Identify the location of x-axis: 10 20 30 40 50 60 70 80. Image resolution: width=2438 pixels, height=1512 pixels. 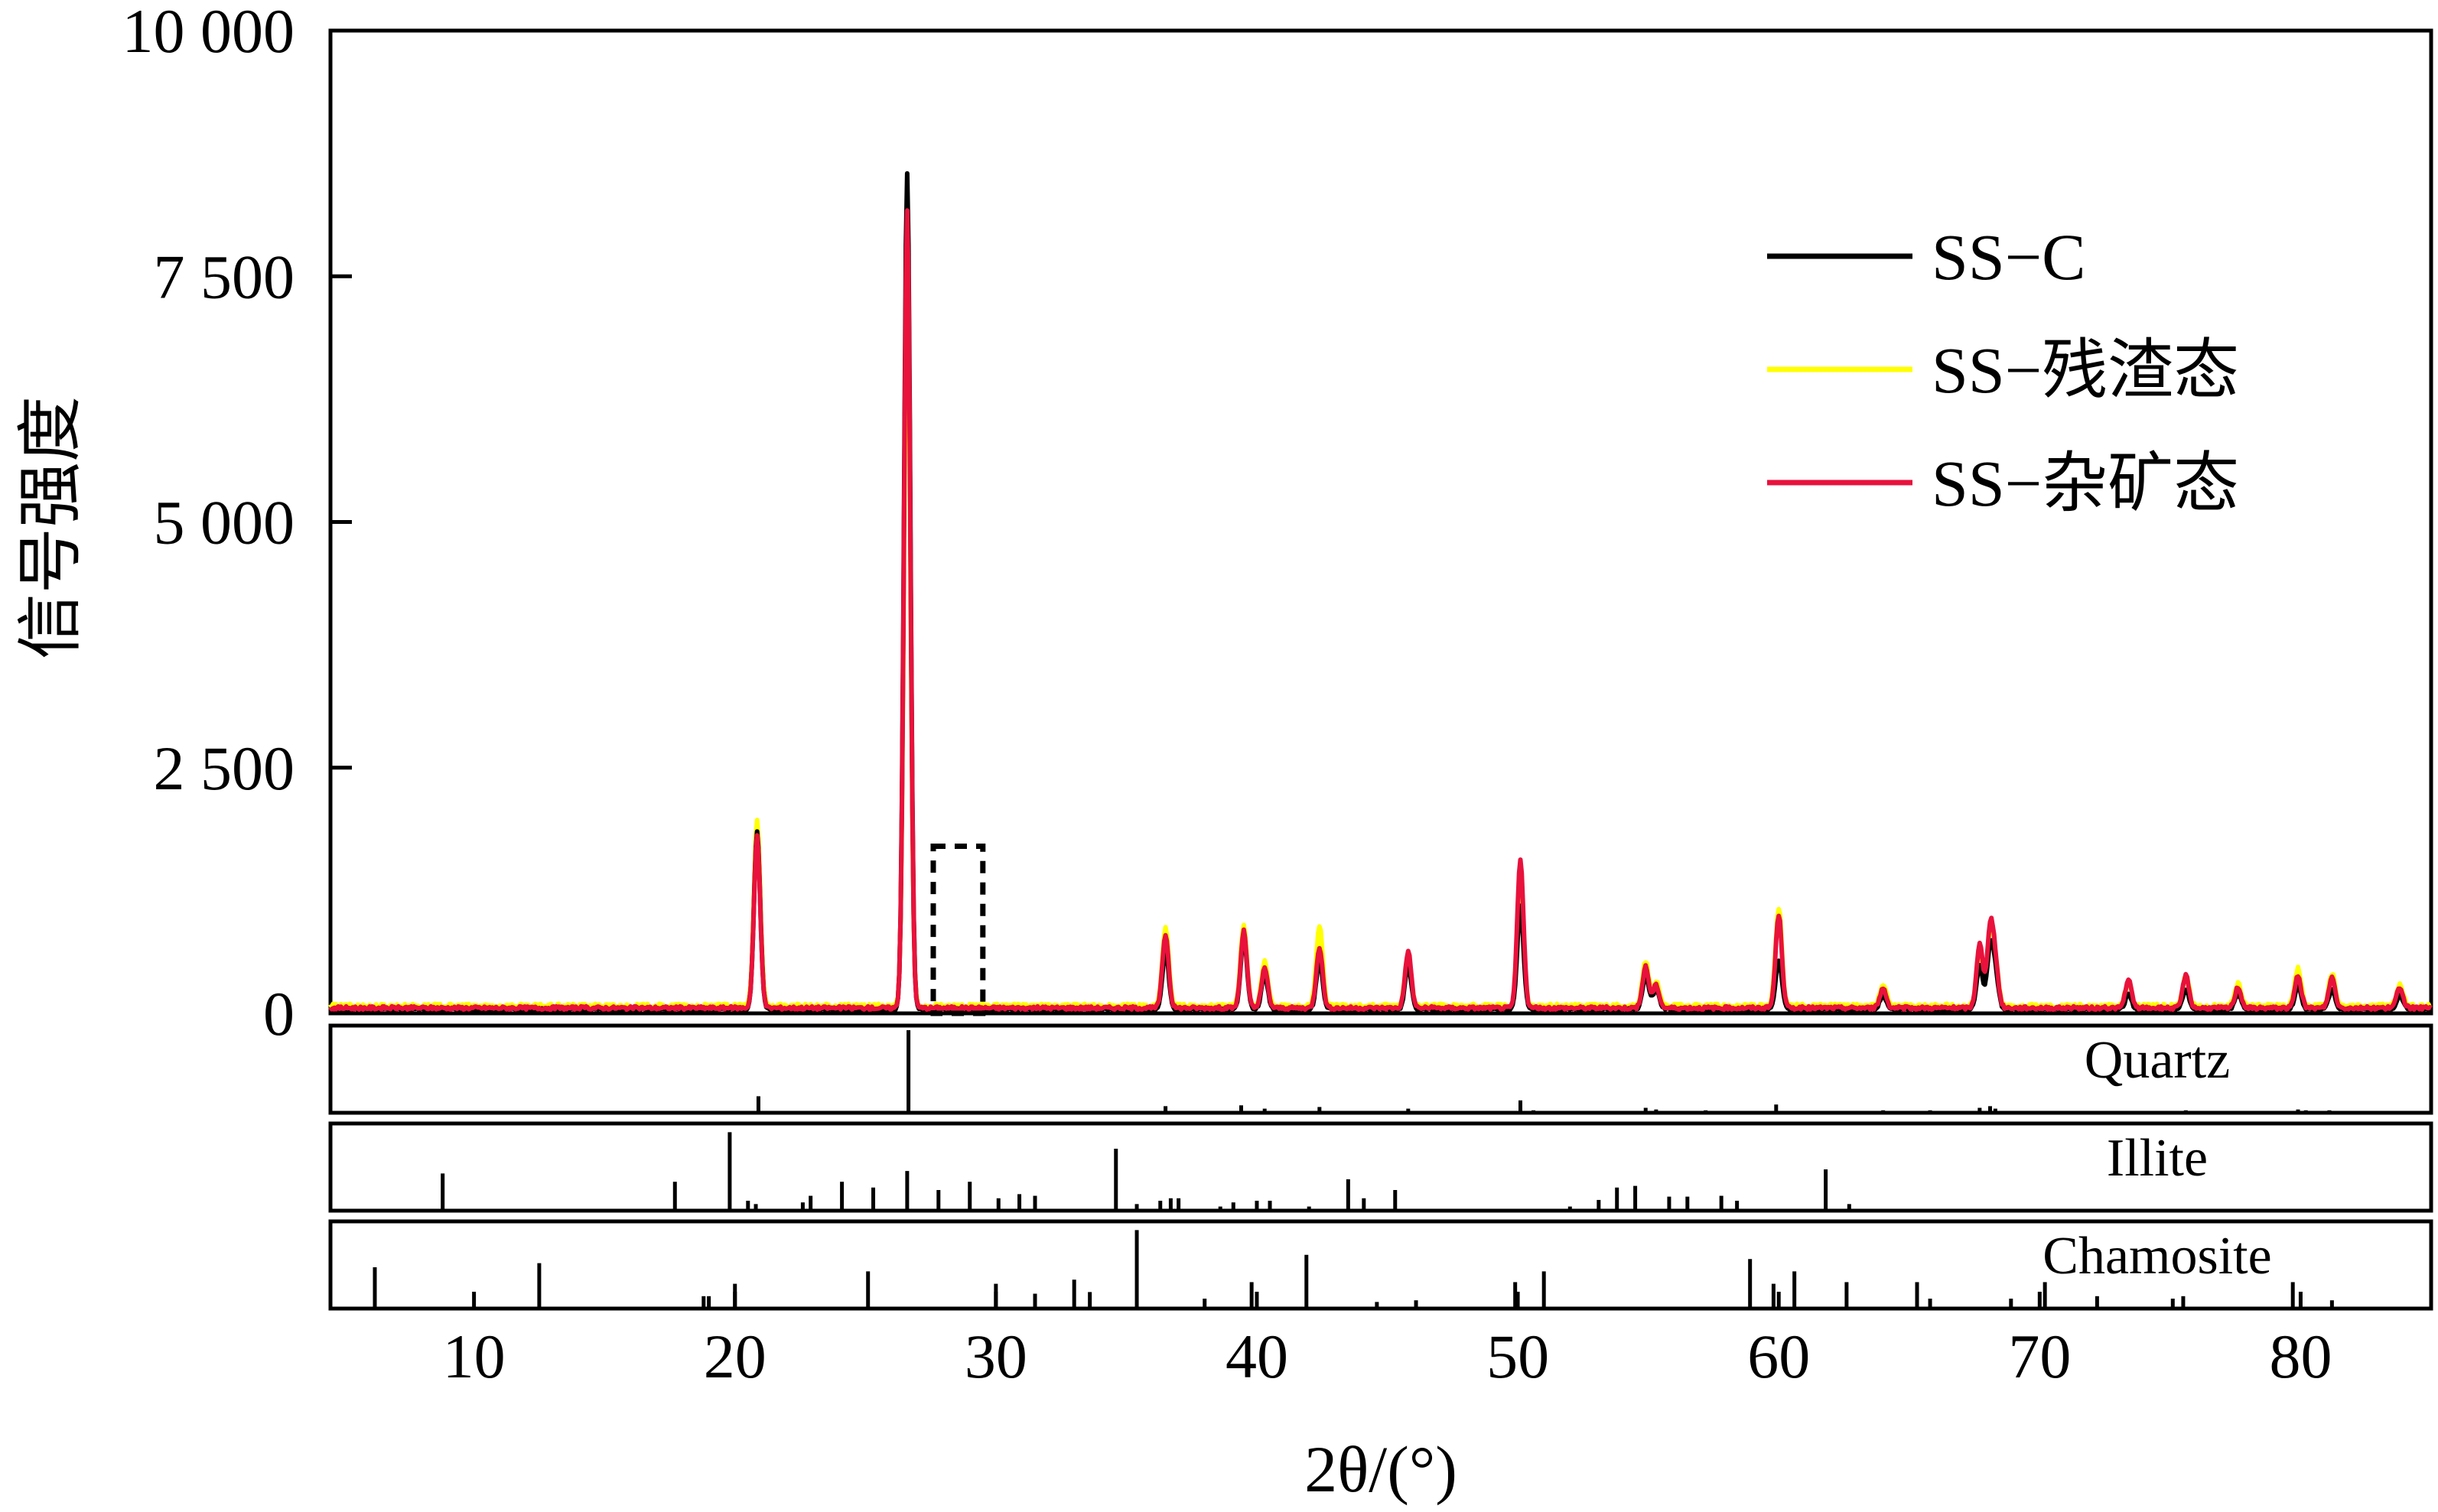
(1387, 1341).